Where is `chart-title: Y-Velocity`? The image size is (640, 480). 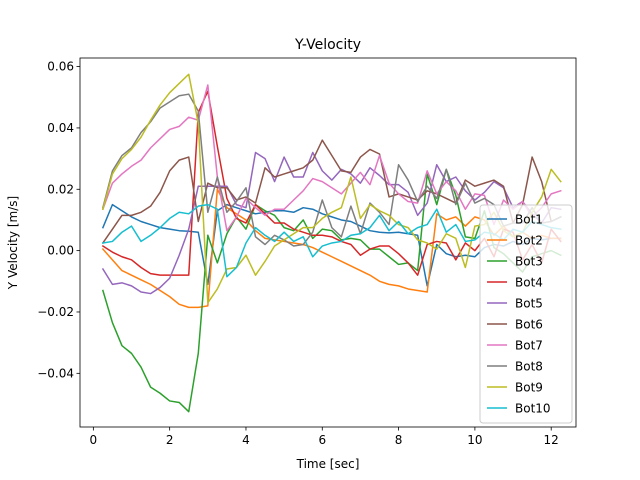 chart-title: Y-Velocity is located at coordinates (327, 45).